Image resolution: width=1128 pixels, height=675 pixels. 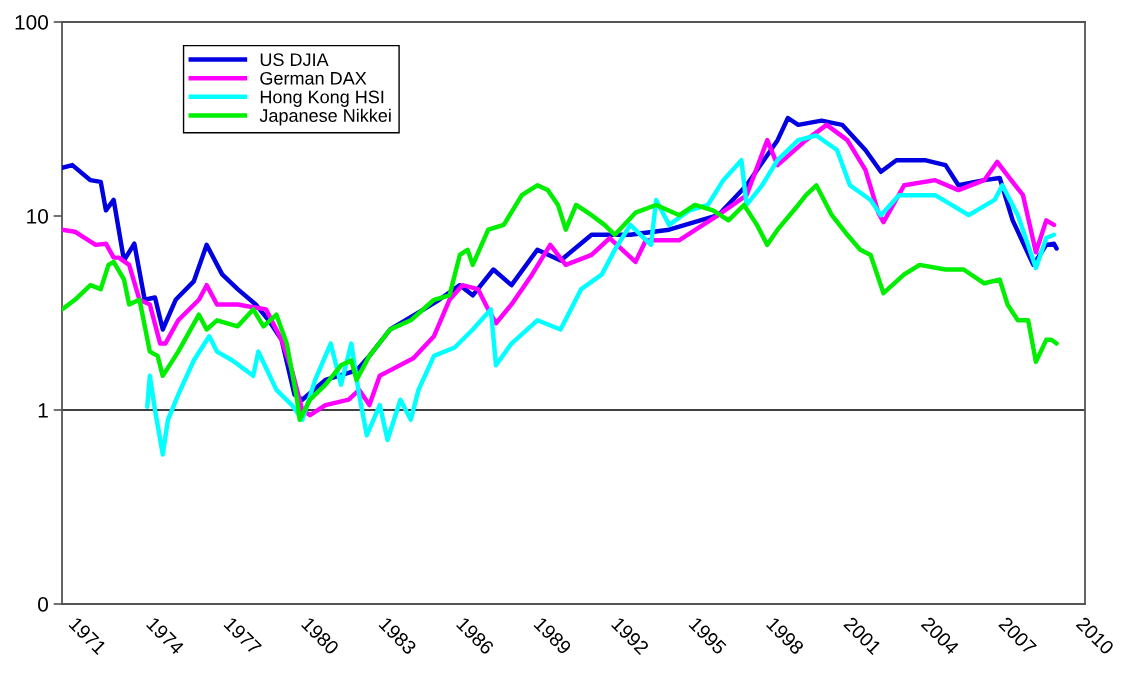 I want to click on legend-label: Japanese Nikkei, so click(x=325, y=117).